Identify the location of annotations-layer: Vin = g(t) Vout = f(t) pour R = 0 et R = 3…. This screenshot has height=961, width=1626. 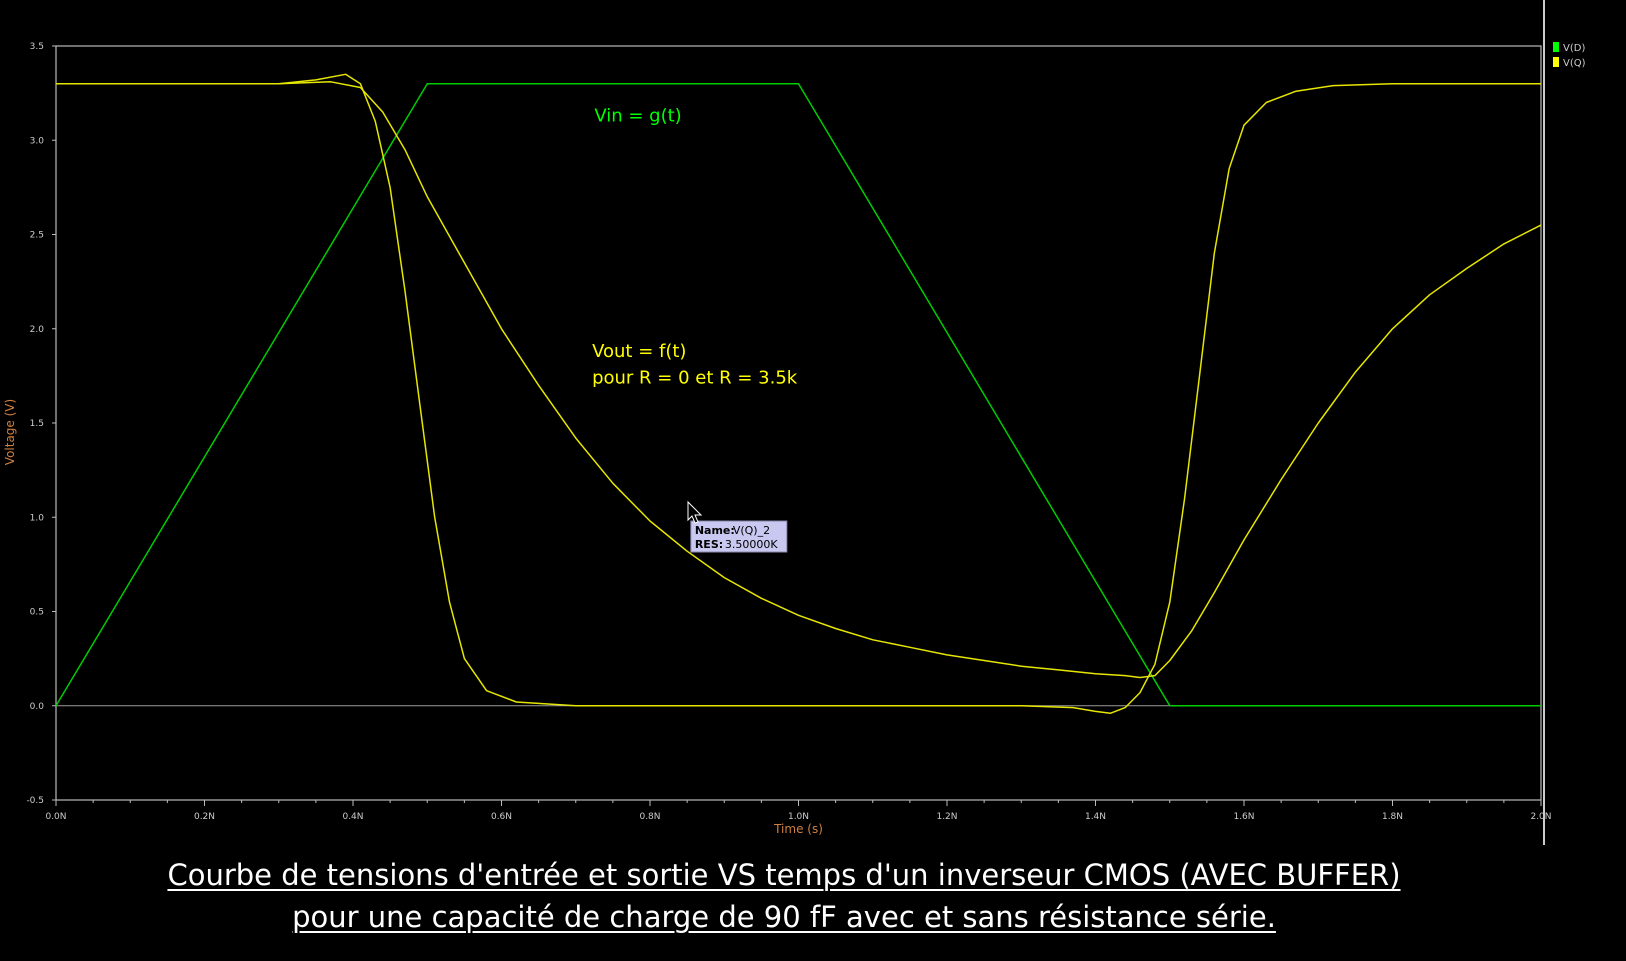
(695, 246).